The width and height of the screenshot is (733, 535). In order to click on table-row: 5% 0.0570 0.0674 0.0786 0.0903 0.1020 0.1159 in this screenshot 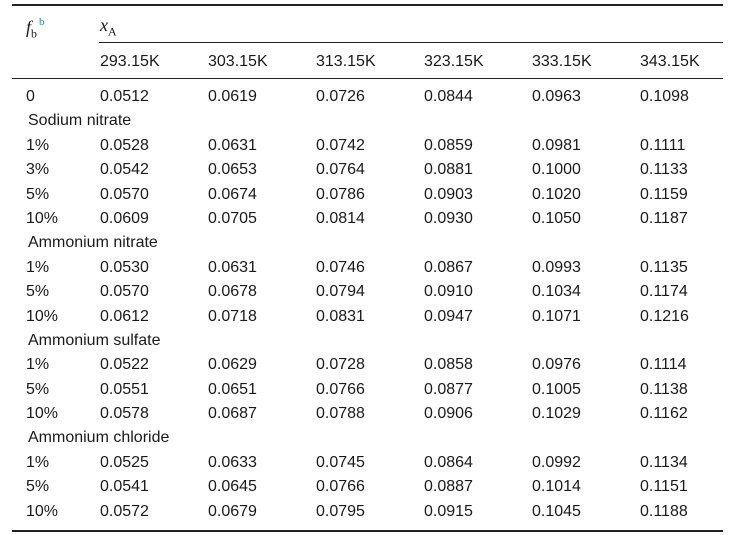, I will do `click(367, 195)`.